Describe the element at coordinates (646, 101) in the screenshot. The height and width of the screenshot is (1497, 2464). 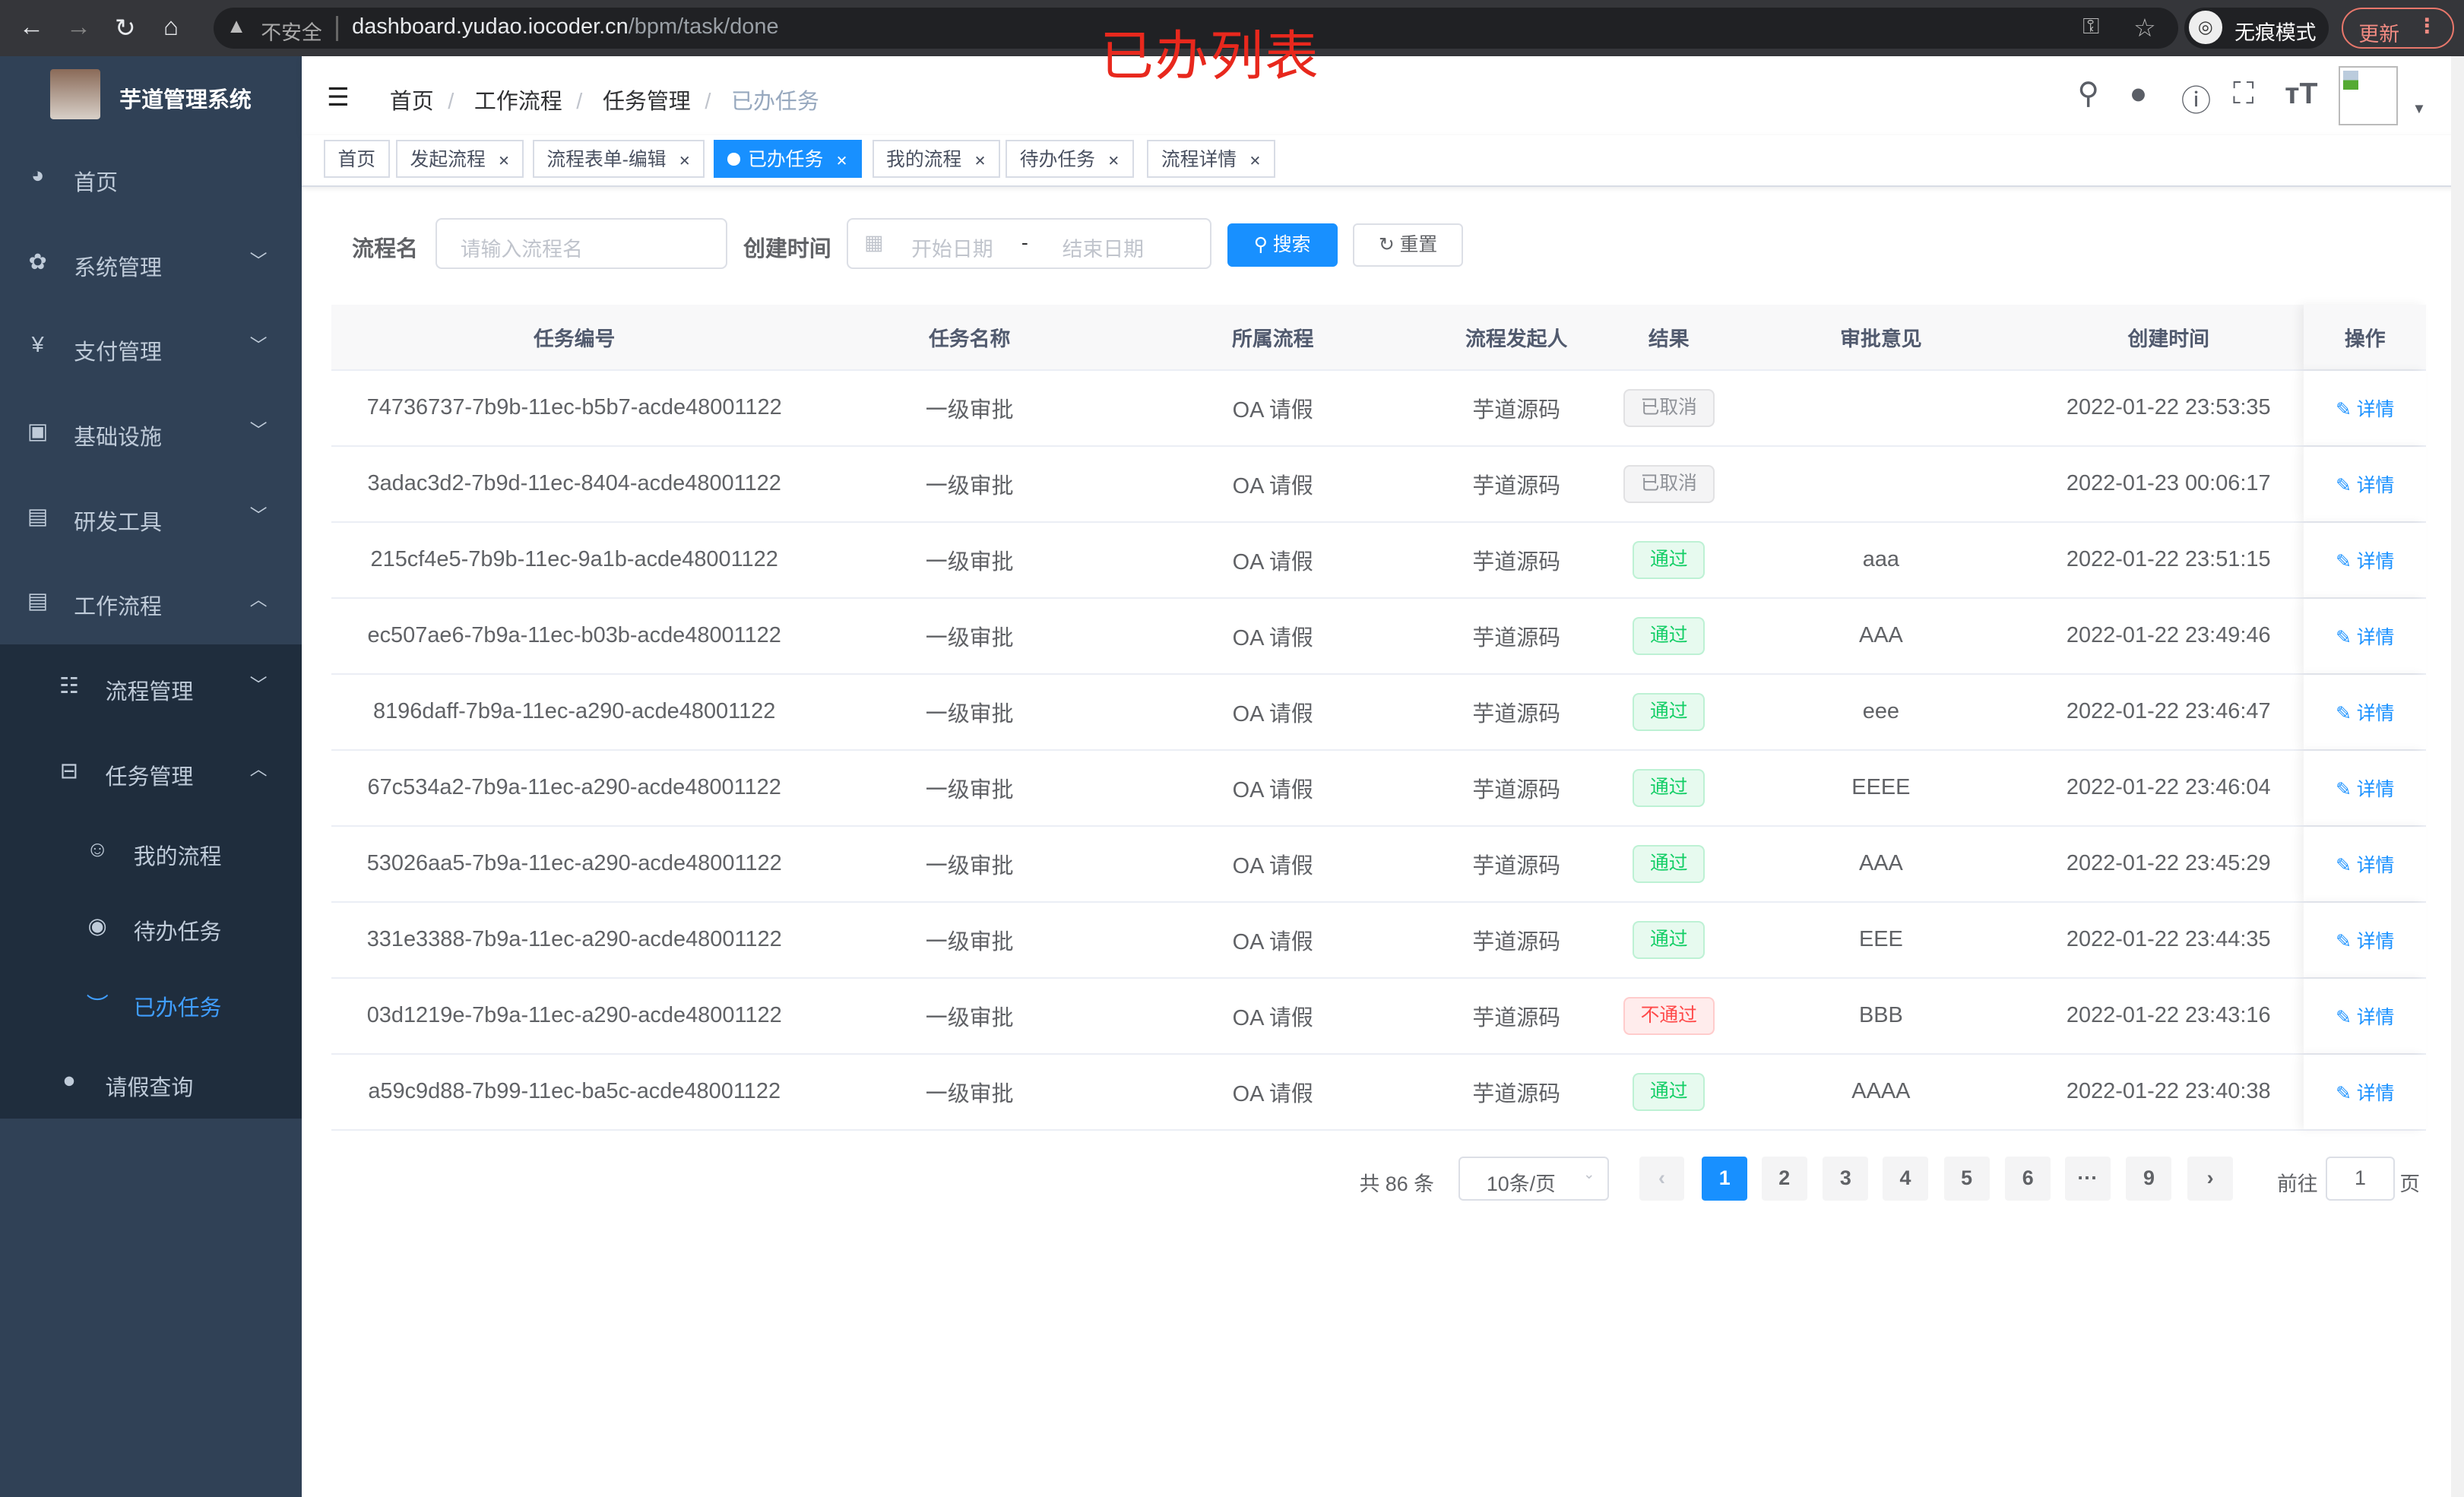
I see `breadcrumb-item: 任务管理` at that location.